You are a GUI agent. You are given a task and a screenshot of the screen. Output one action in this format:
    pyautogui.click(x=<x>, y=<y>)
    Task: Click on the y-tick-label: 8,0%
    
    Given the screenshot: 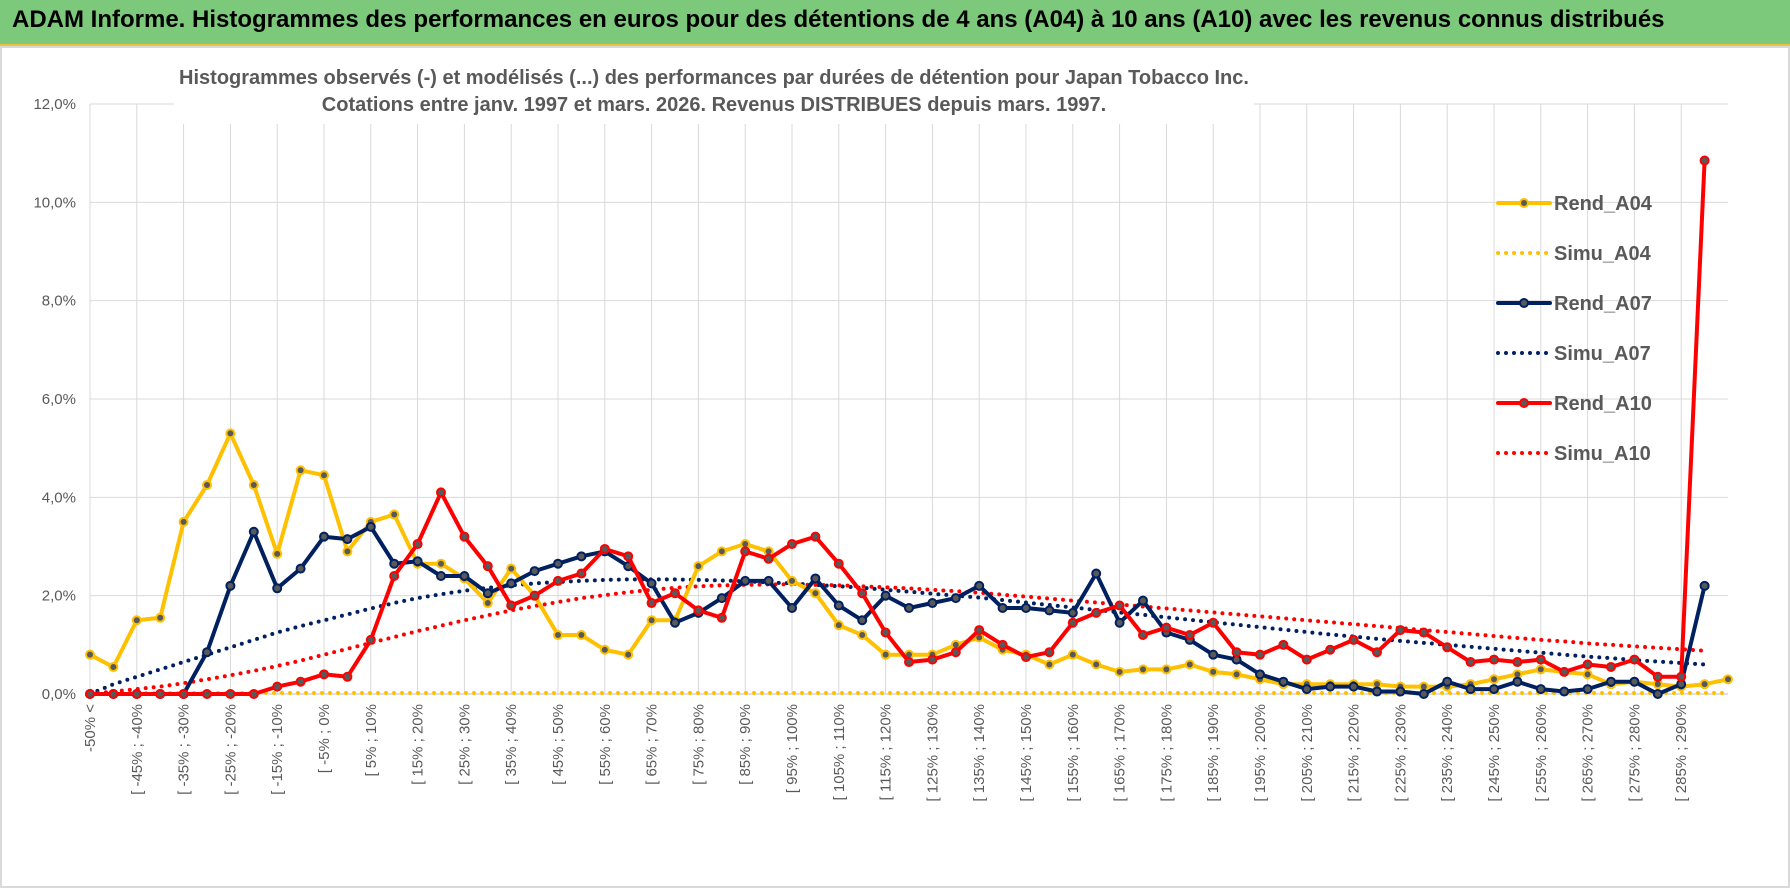 What is the action you would take?
    pyautogui.click(x=59, y=301)
    